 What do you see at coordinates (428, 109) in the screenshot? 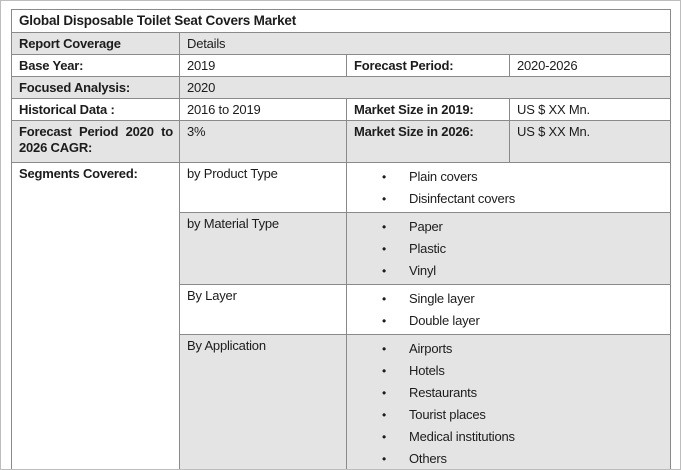
I see `market-size-2019-label: Market Size in 2019:` at bounding box center [428, 109].